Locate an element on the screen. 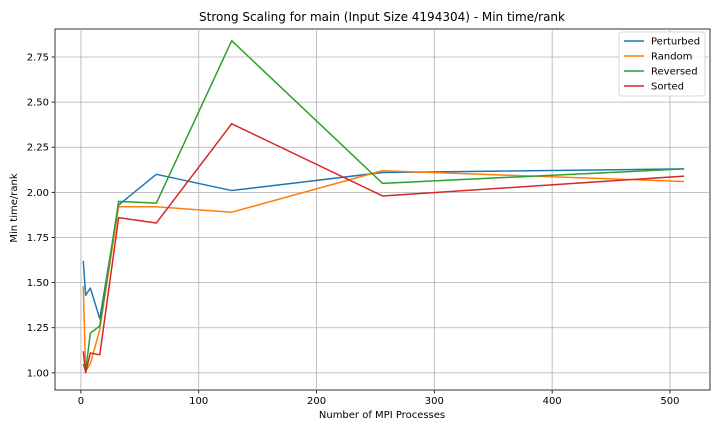  legend: Perturbed Random Reversed Sorted is located at coordinates (662, 64).